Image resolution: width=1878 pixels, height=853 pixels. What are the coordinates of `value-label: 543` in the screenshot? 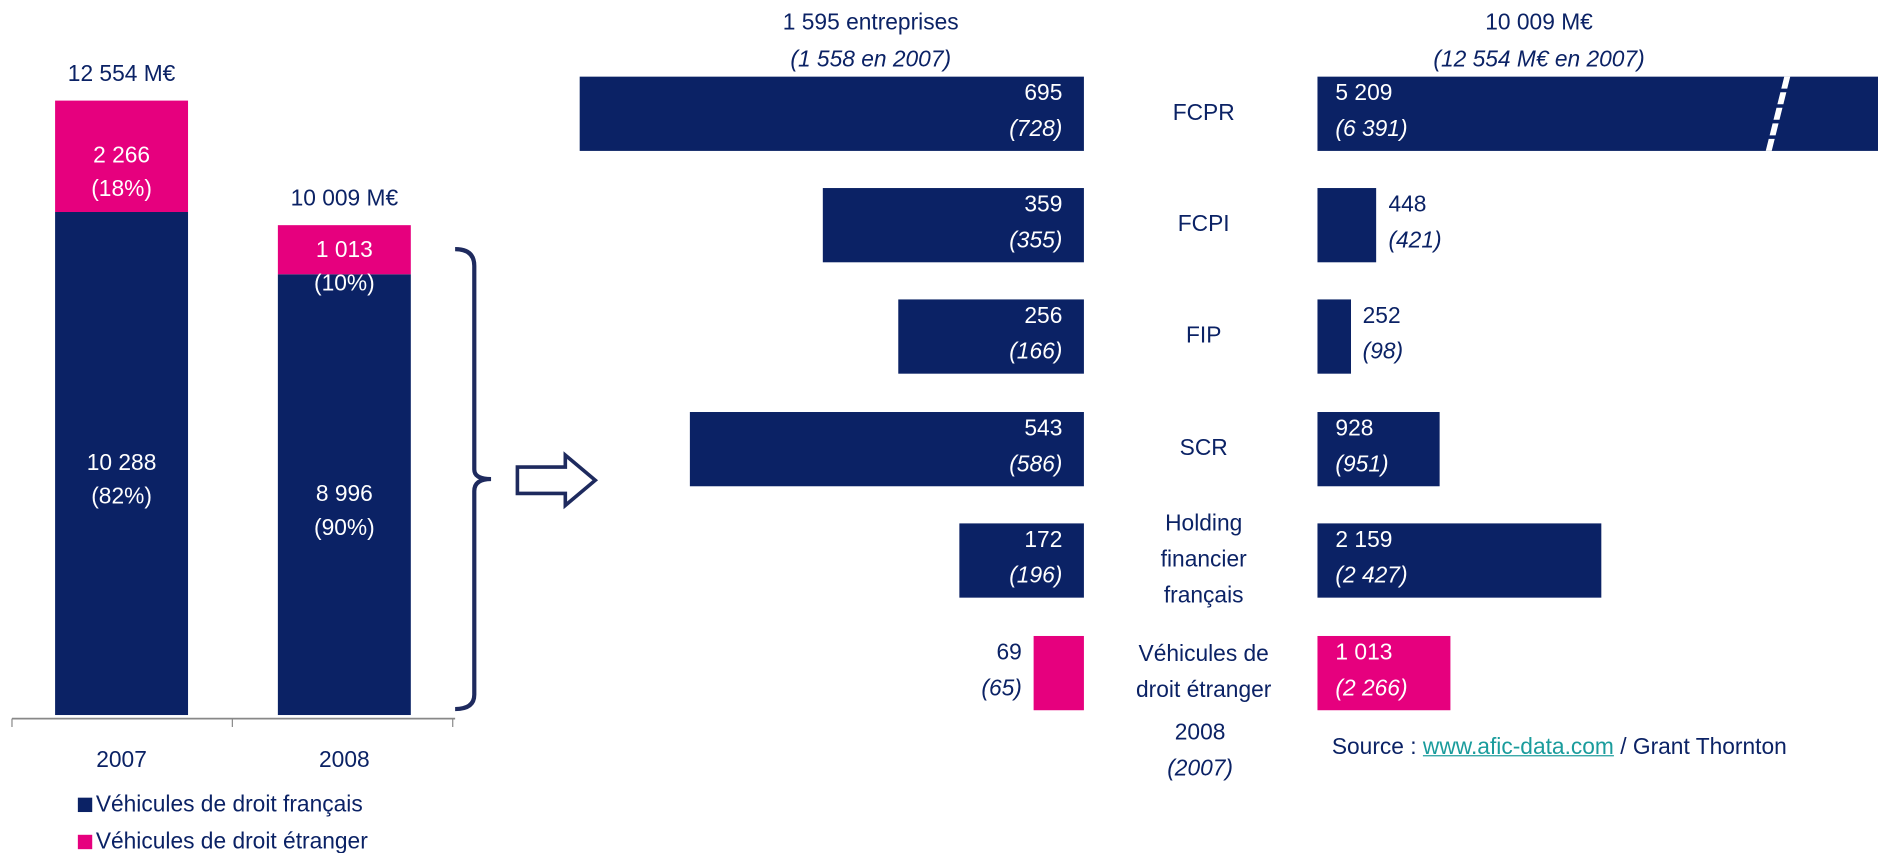 It's located at (1043, 429).